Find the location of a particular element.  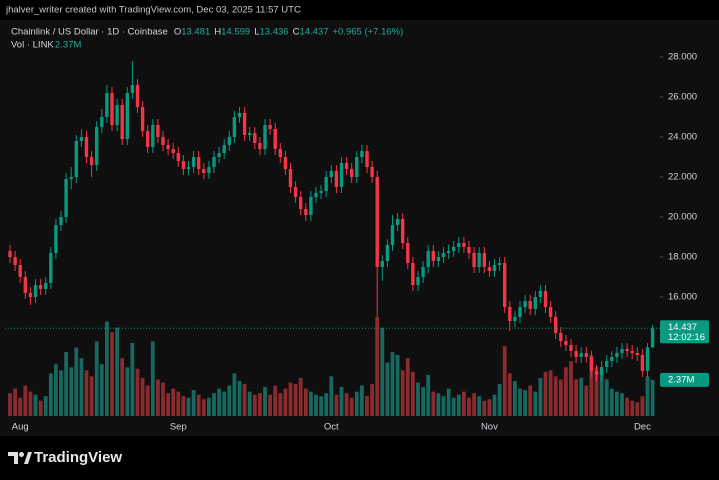

y-tick-label: 22.000 is located at coordinates (682, 177).